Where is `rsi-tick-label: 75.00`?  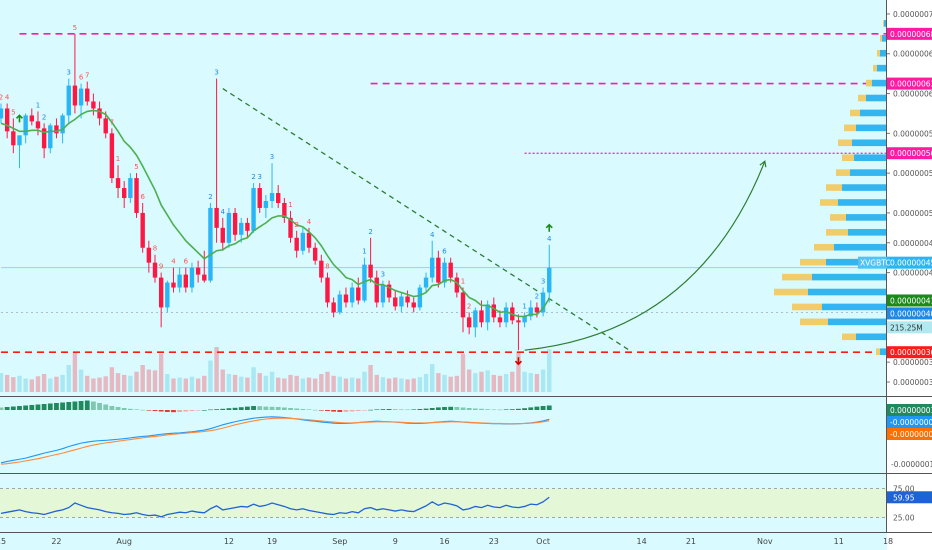 rsi-tick-label: 75.00 is located at coordinates (904, 489).